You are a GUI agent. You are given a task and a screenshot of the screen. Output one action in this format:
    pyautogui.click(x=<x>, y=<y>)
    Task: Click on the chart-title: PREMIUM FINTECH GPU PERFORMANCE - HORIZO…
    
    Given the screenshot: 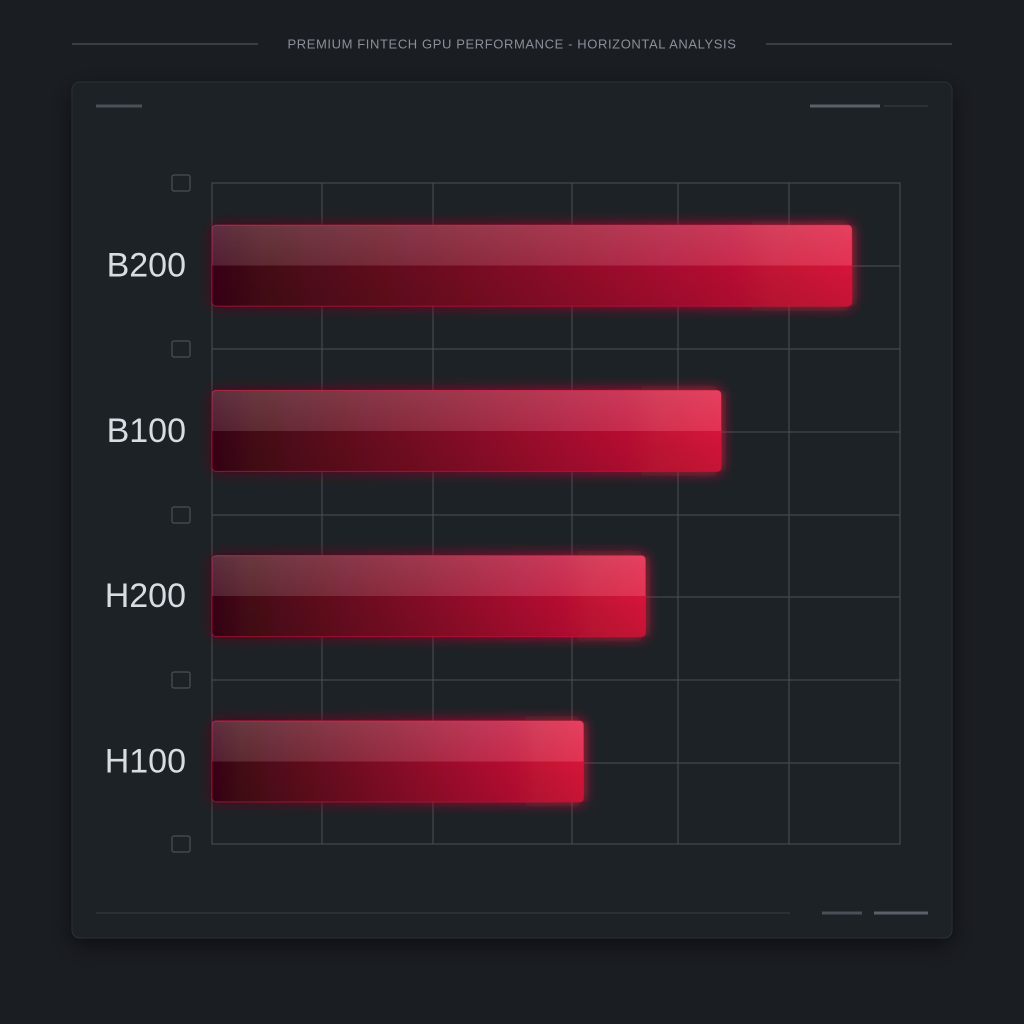 What is the action you would take?
    pyautogui.click(x=511, y=43)
    